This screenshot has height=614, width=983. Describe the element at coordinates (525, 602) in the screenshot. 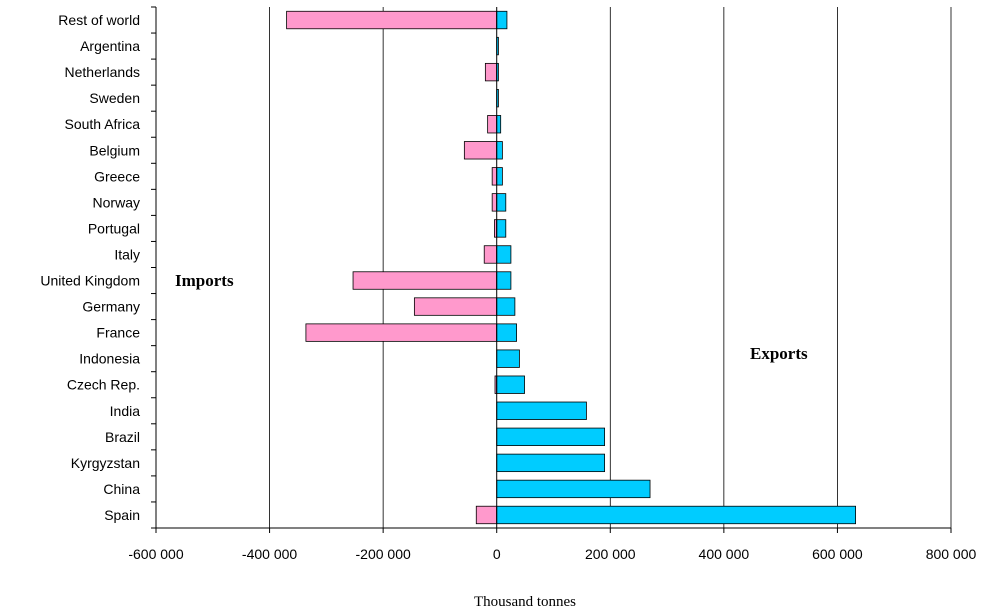

I see `x-axis-title: Thousand tonnes` at that location.